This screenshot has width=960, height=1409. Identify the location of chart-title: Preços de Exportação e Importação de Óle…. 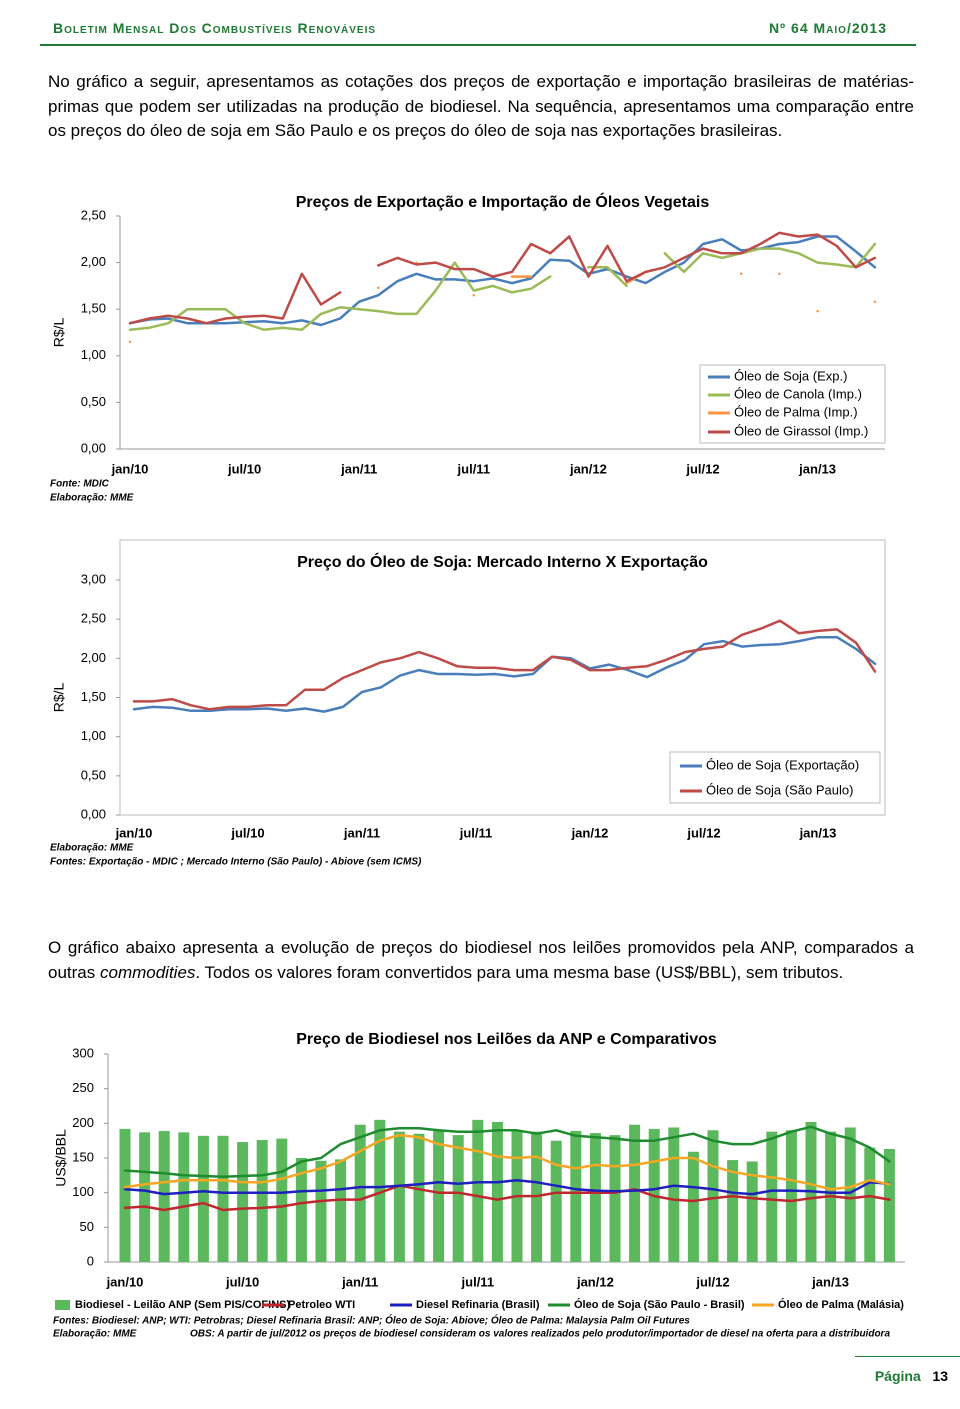
(503, 201).